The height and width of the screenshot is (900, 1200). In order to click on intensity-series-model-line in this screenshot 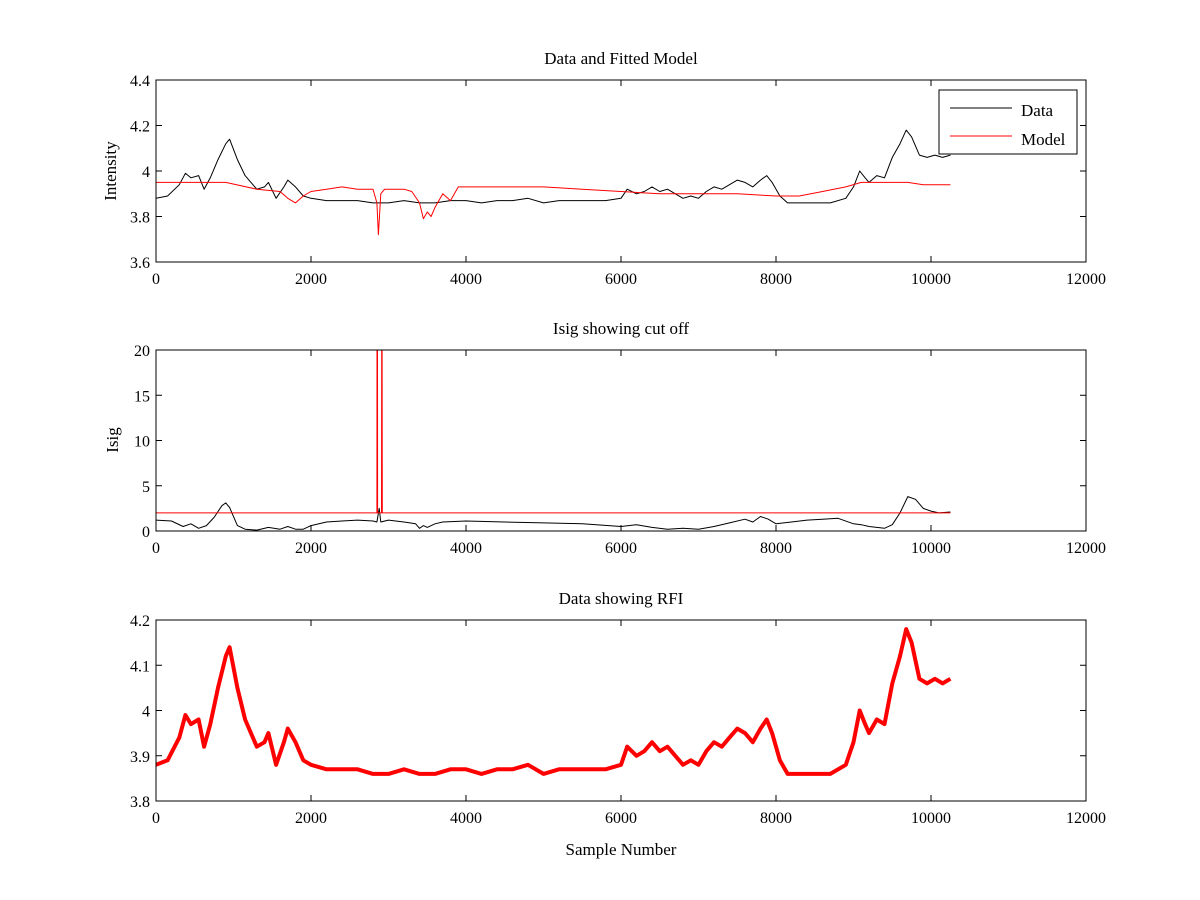, I will do `click(553, 208)`.